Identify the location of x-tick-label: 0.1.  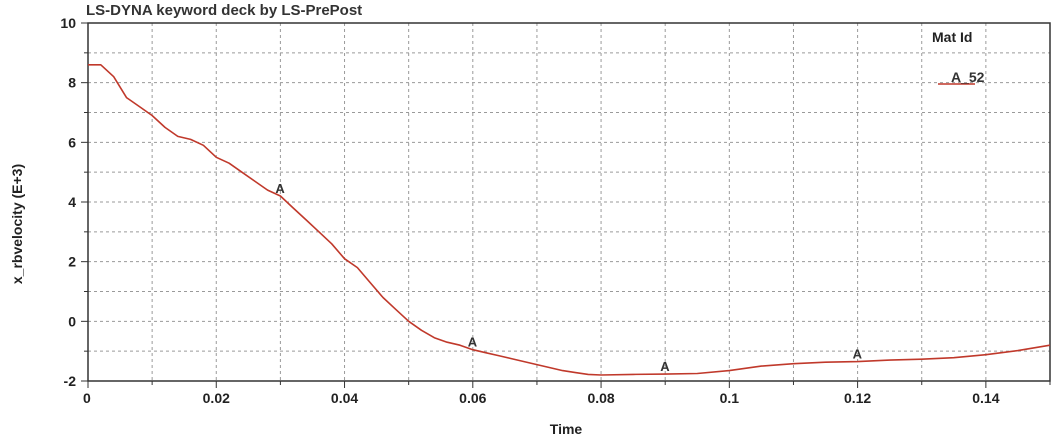
(730, 398).